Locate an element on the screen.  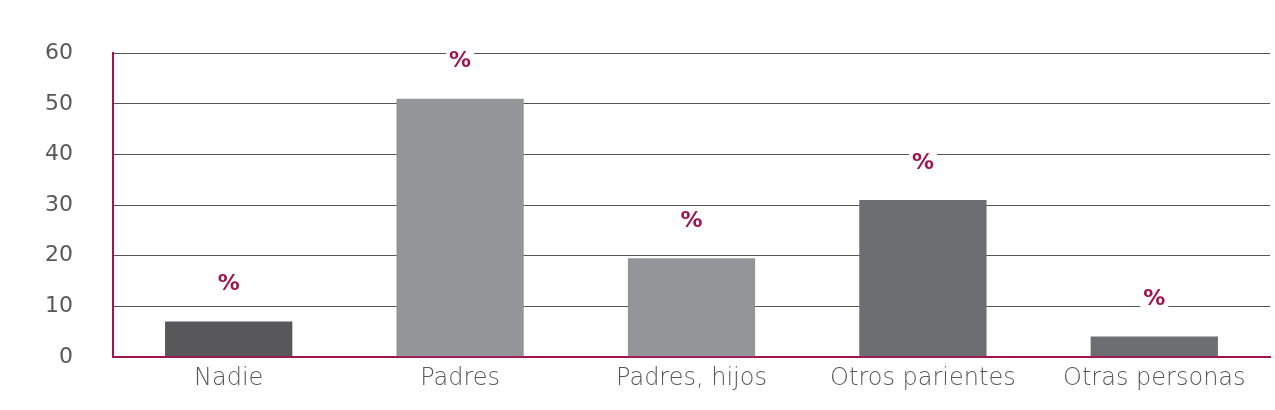
y-tick-label: 40 is located at coordinates (58, 153).